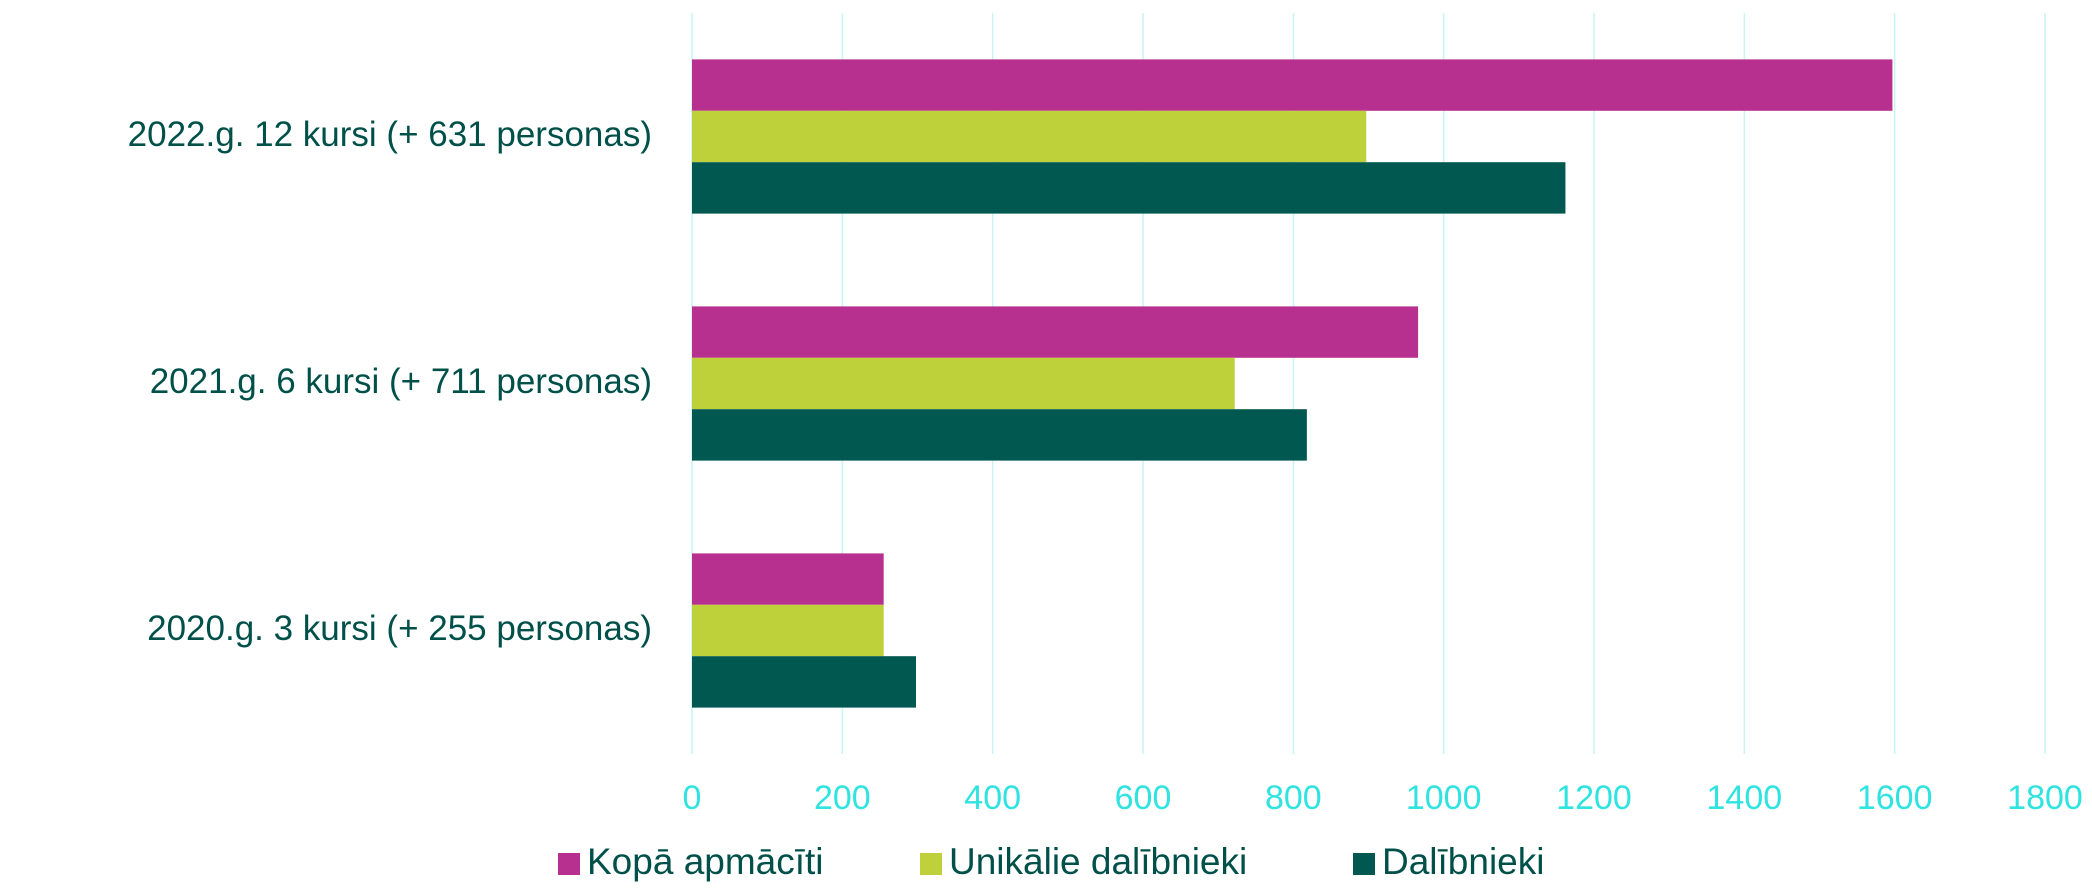 This screenshot has height=888, width=2092. Describe the element at coordinates (1444, 798) in the screenshot. I see `x-tick-label: 1000` at that location.